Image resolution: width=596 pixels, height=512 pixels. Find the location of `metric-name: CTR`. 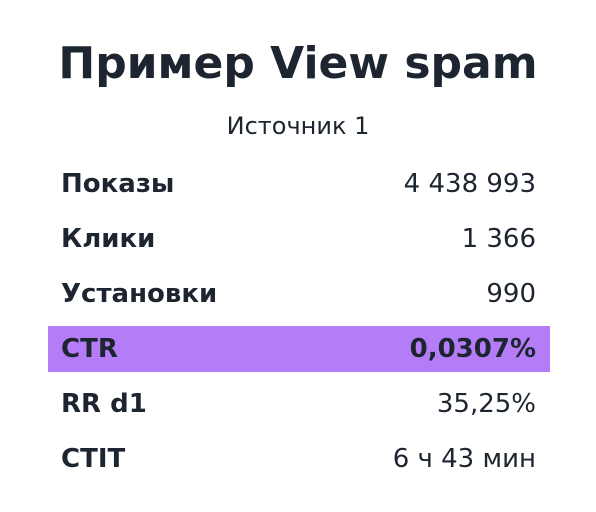

metric-name: CTR is located at coordinates (89, 349).